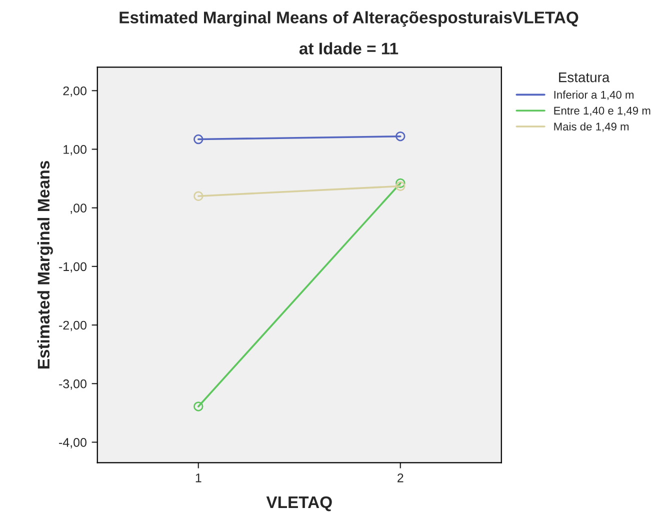 This screenshot has width=658, height=517. I want to click on x-tick-label: 1, so click(199, 478).